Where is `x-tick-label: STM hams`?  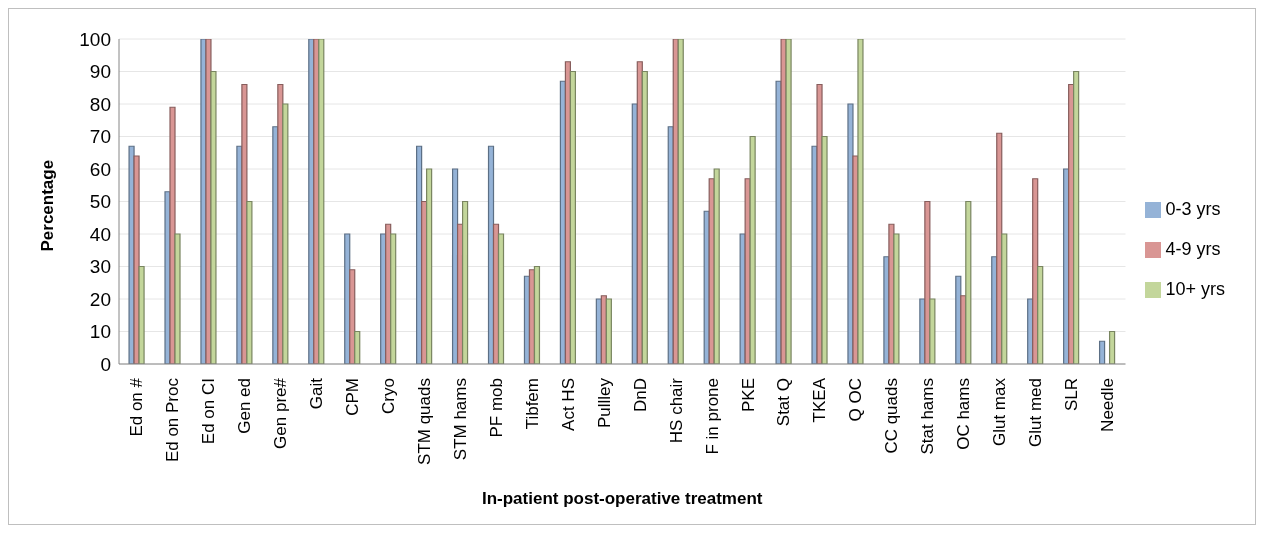 x-tick-label: STM hams is located at coordinates (460, 419).